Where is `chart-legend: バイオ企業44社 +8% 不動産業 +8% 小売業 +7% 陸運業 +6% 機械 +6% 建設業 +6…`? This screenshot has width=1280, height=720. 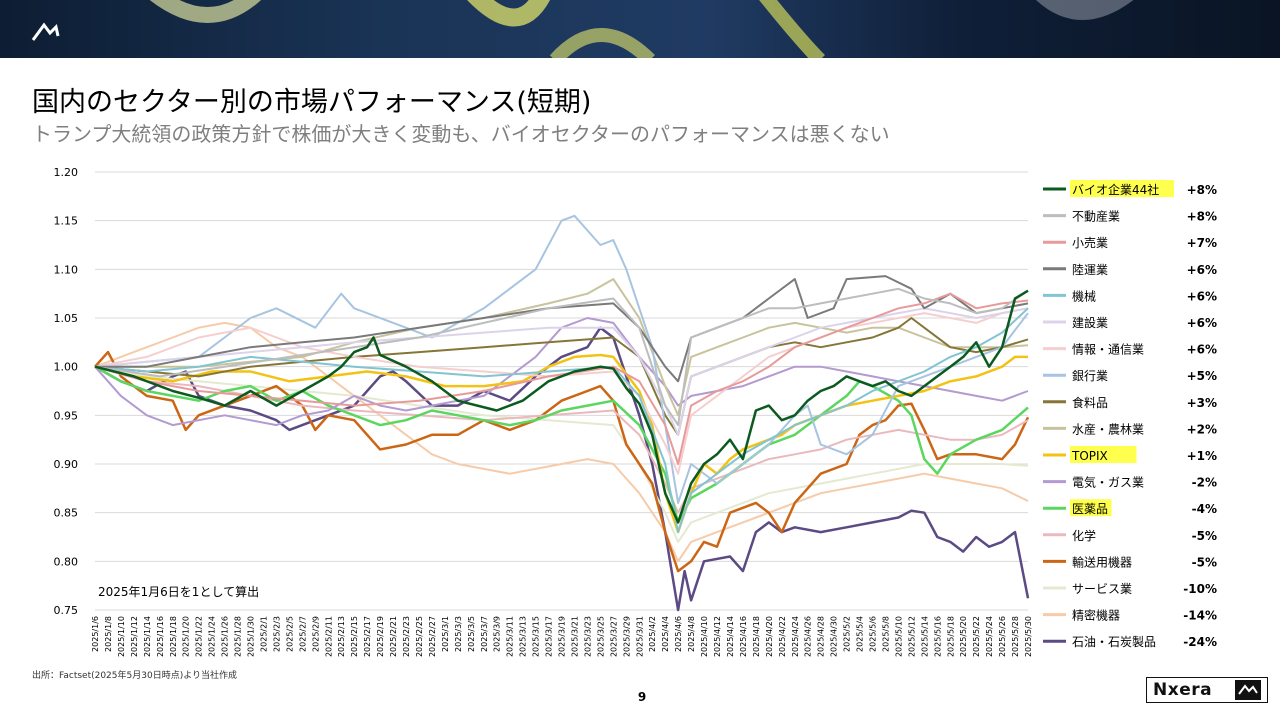 chart-legend: バイオ企業44社 +8% 不動産業 +8% 小売業 +7% 陸運業 +6% 機械 +6% 建設業 +6… is located at coordinates (1130, 414).